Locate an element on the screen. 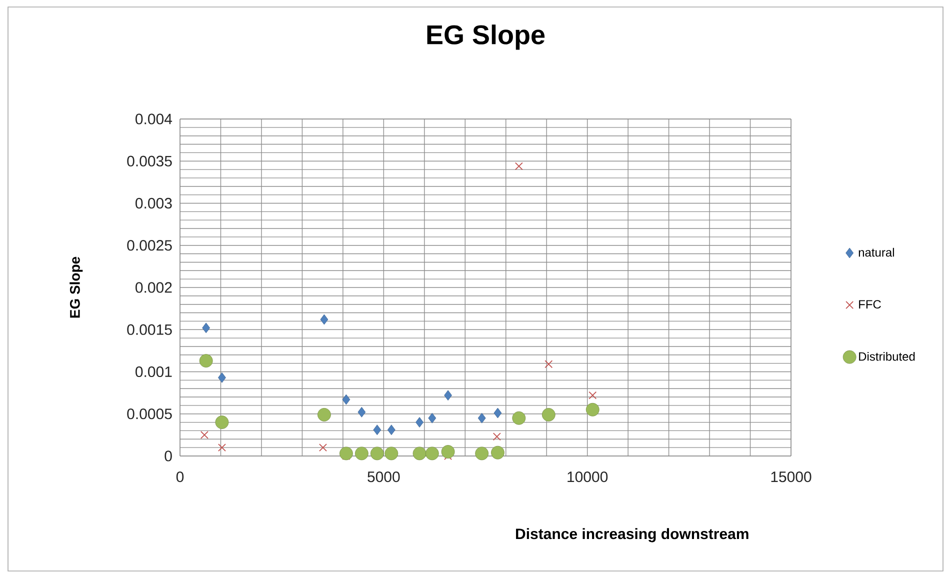 This screenshot has width=950, height=577. y-tick-label: 0.0035 is located at coordinates (149, 161).